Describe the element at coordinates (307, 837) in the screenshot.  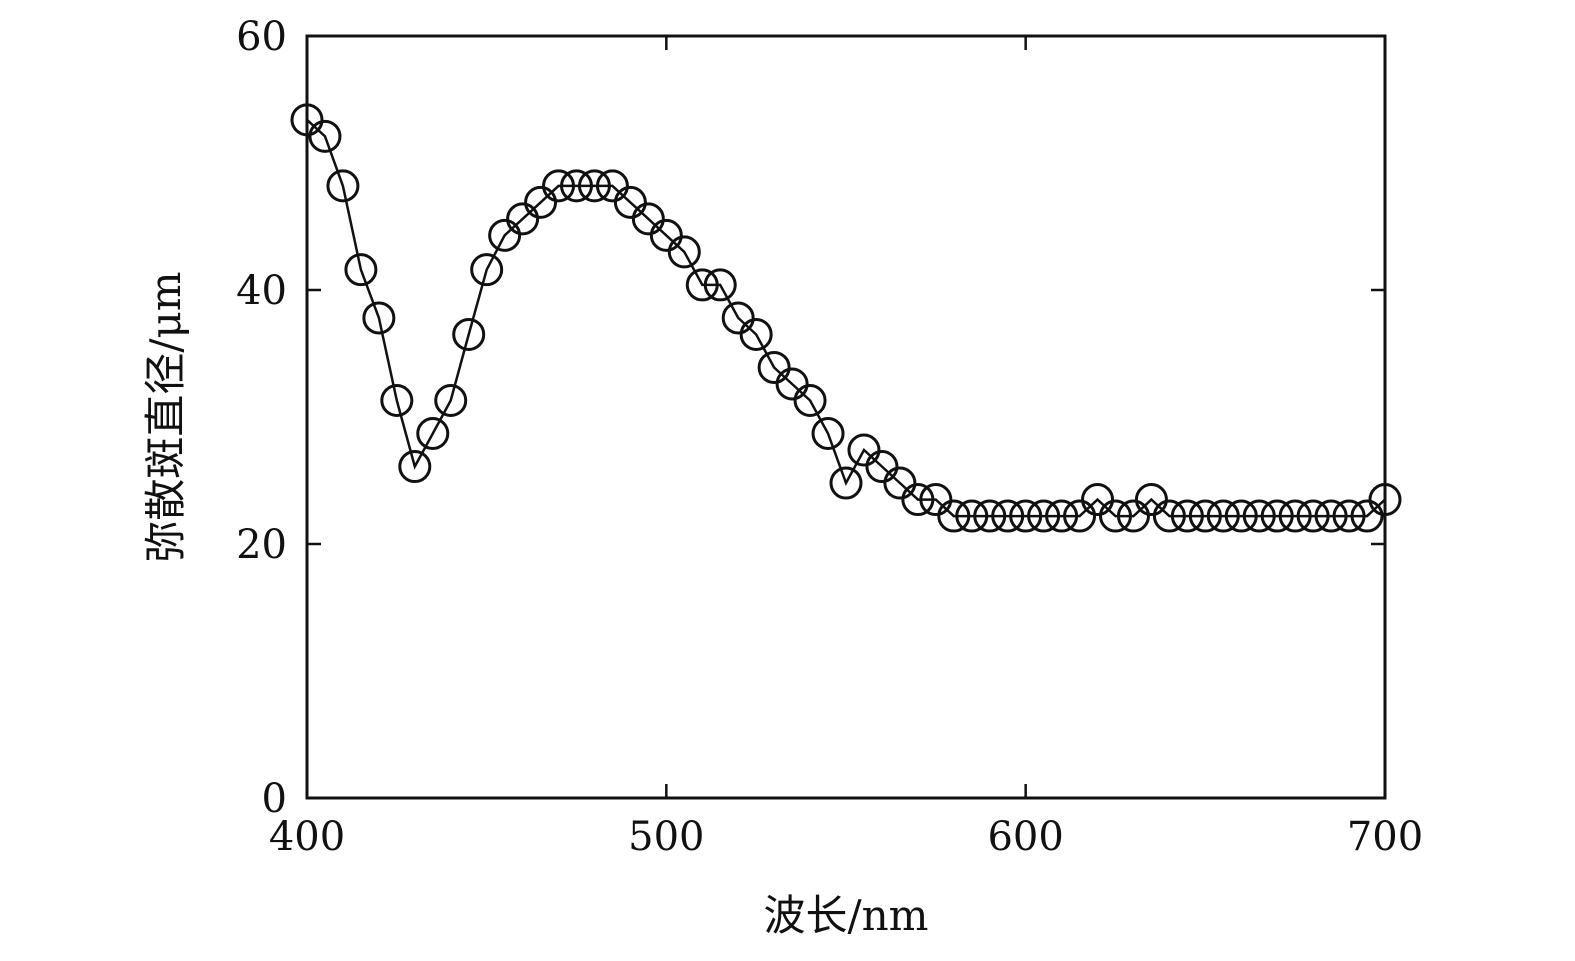
I see `x-tick-label: 400` at that location.